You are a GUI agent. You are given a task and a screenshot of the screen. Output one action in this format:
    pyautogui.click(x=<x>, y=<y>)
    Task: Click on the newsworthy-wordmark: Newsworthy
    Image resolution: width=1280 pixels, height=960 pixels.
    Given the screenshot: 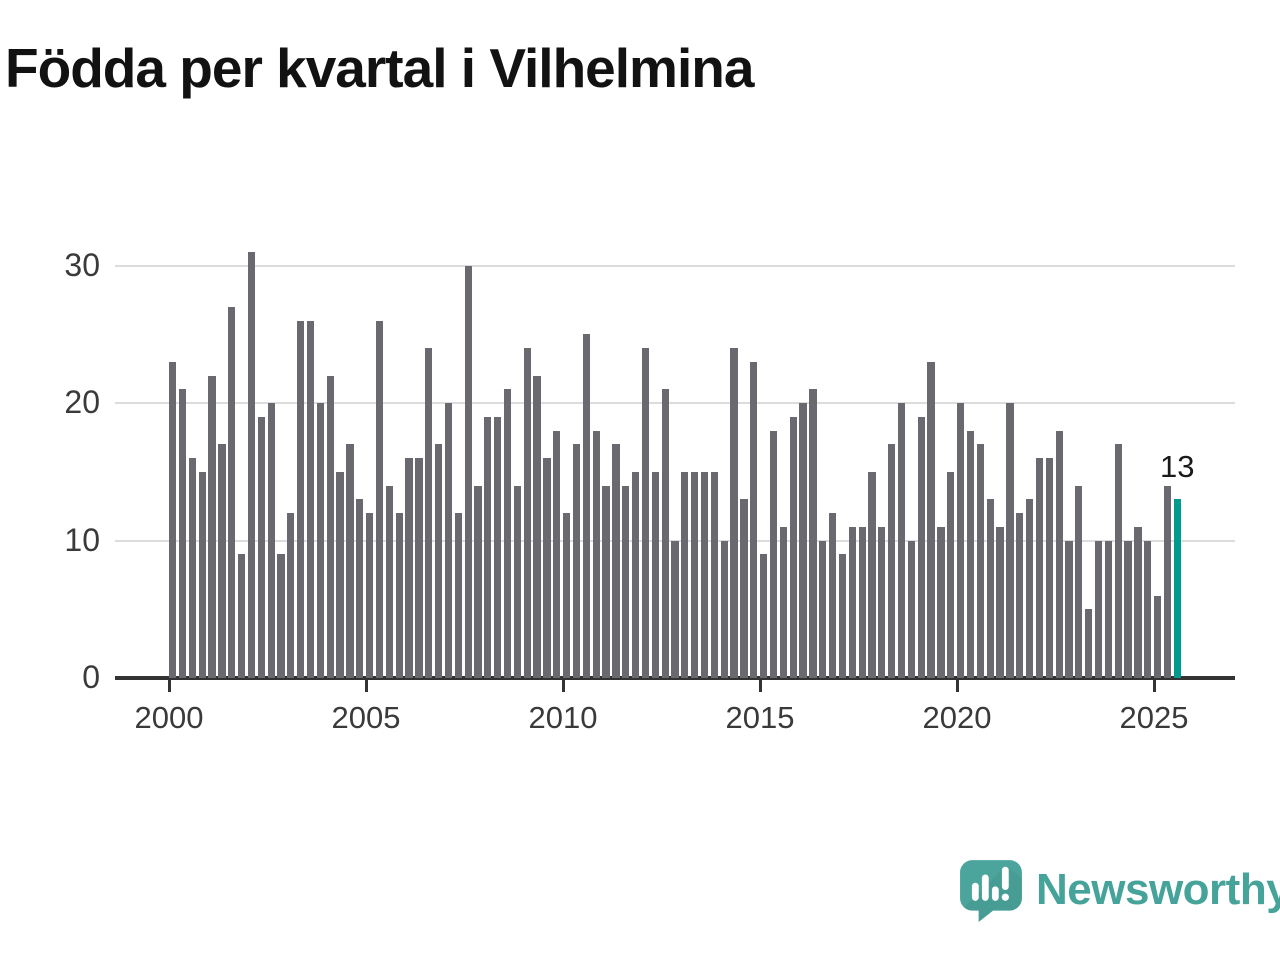 What is the action you would take?
    pyautogui.click(x=1158, y=889)
    